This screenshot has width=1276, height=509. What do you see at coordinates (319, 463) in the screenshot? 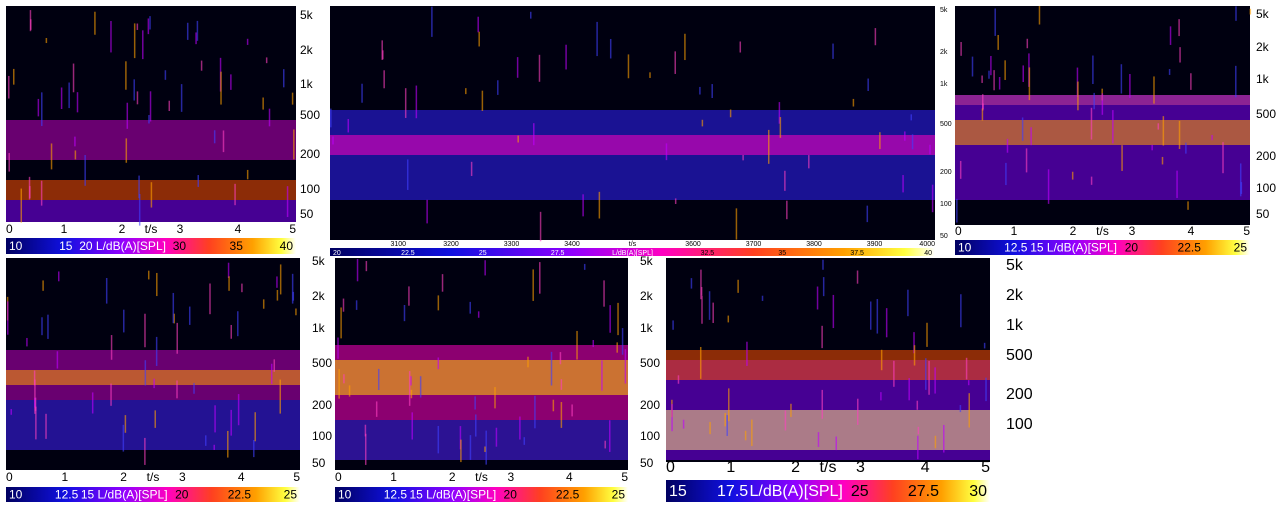
I see `freq-label: 50` at bounding box center [319, 463].